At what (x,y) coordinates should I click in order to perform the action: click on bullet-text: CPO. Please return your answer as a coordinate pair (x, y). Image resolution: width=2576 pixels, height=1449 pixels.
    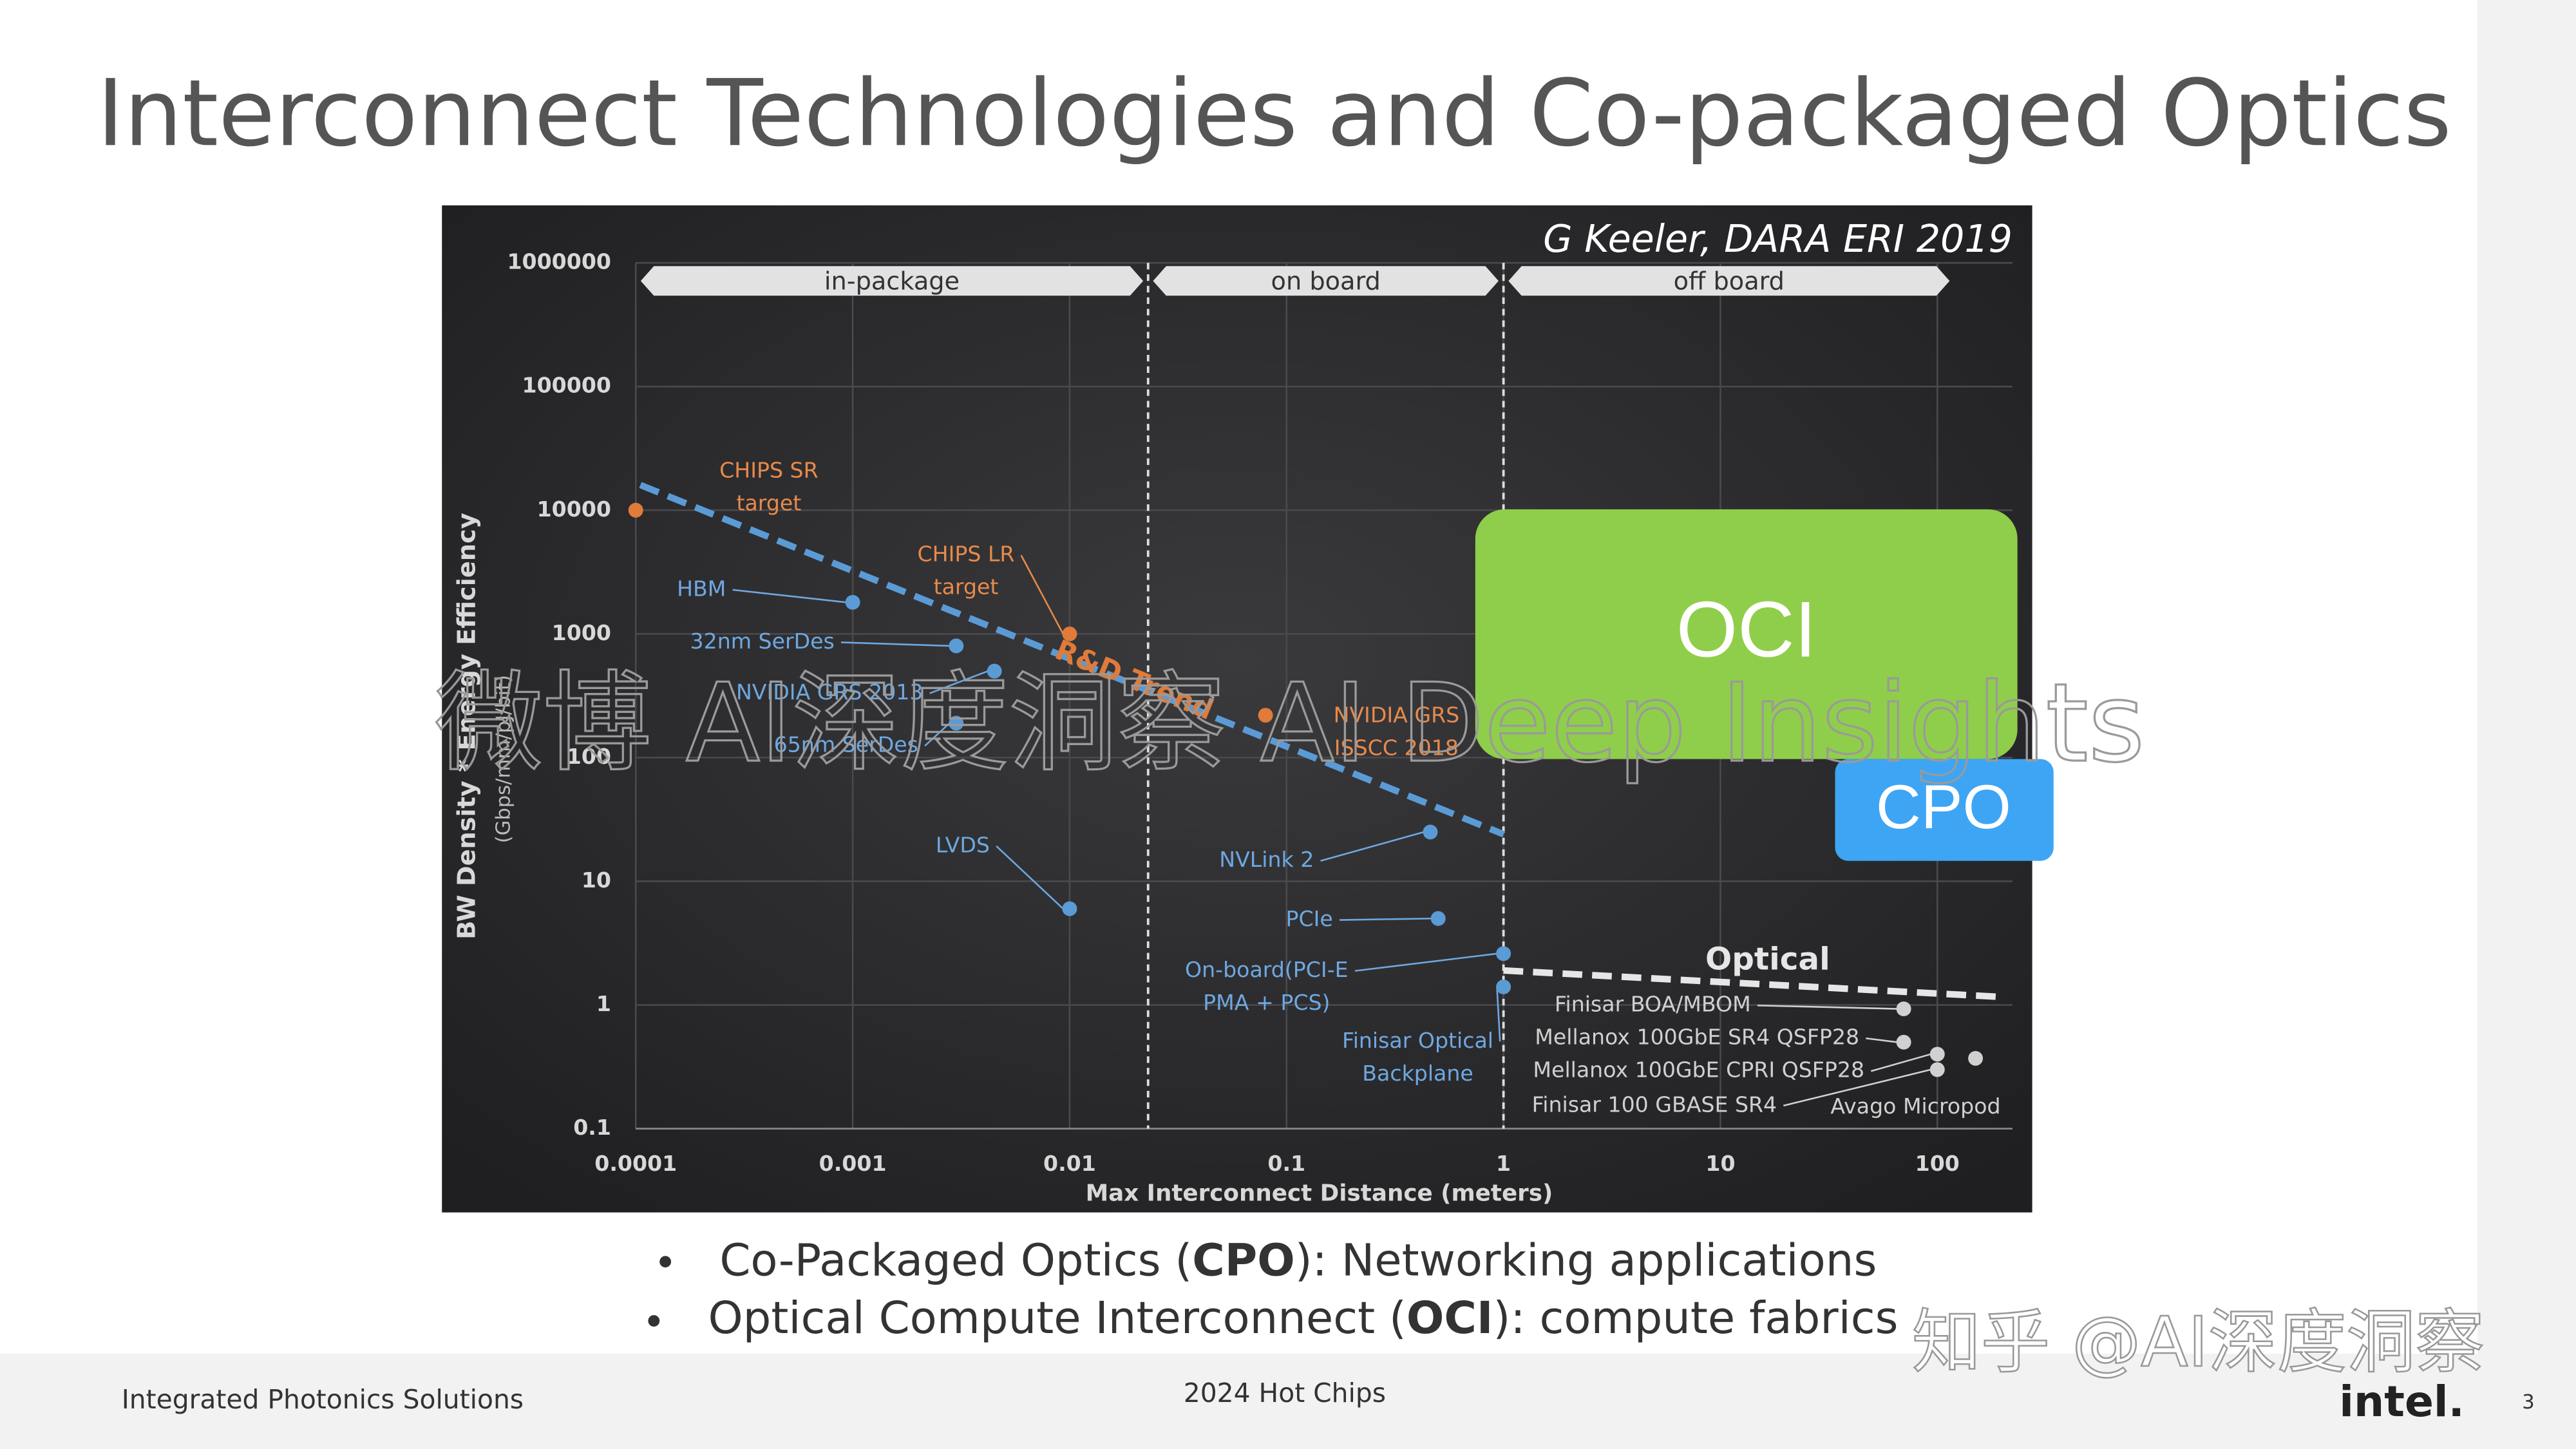
    Looking at the image, I should click on (1243, 1261).